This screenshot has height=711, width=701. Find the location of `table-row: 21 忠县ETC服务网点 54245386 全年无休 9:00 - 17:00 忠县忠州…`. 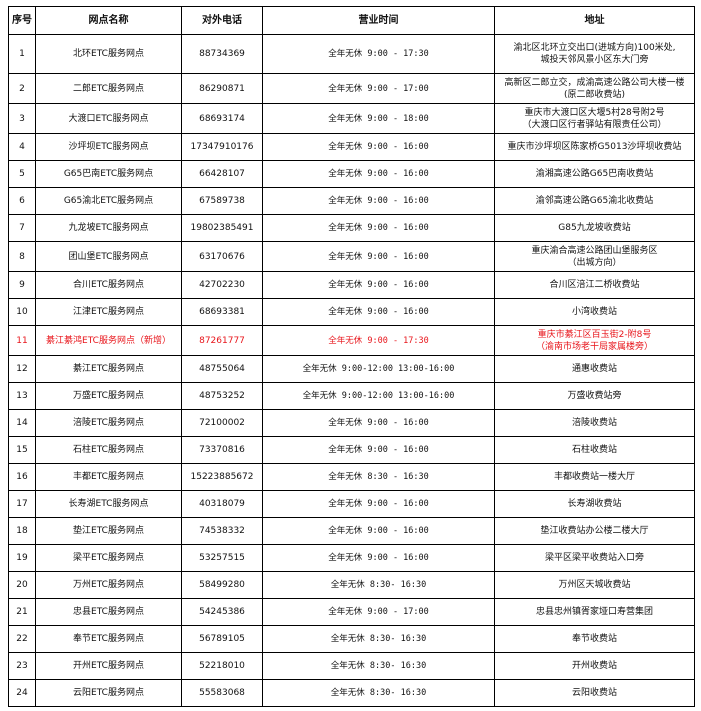

table-row: 21 忠县ETC服务网点 54245386 全年无休 9:00 - 17:00 忠县忠州… is located at coordinates (351, 612).